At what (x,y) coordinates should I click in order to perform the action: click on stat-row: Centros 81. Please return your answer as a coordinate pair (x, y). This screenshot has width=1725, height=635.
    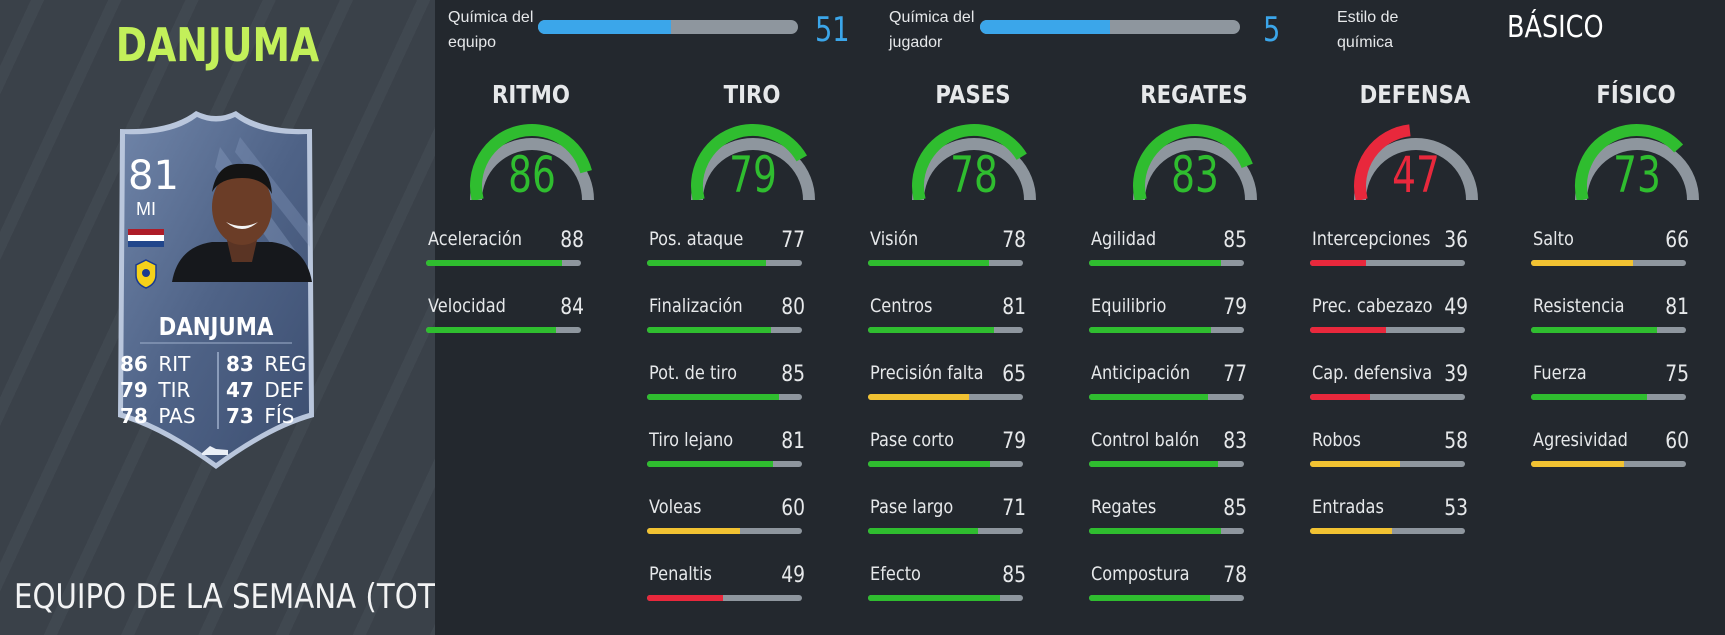
    Looking at the image, I should click on (948, 315).